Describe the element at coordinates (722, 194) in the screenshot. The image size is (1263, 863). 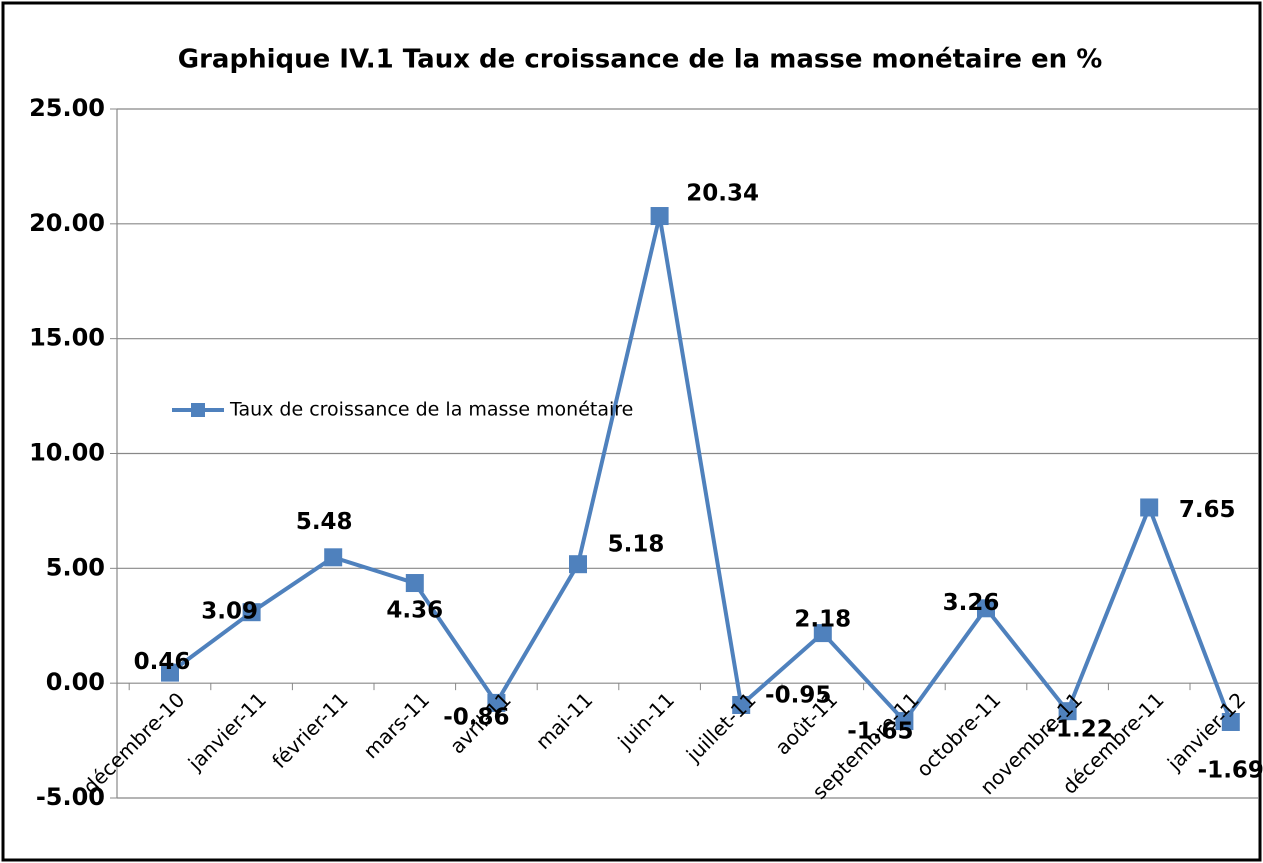
I see `data-label: 20.34` at that location.